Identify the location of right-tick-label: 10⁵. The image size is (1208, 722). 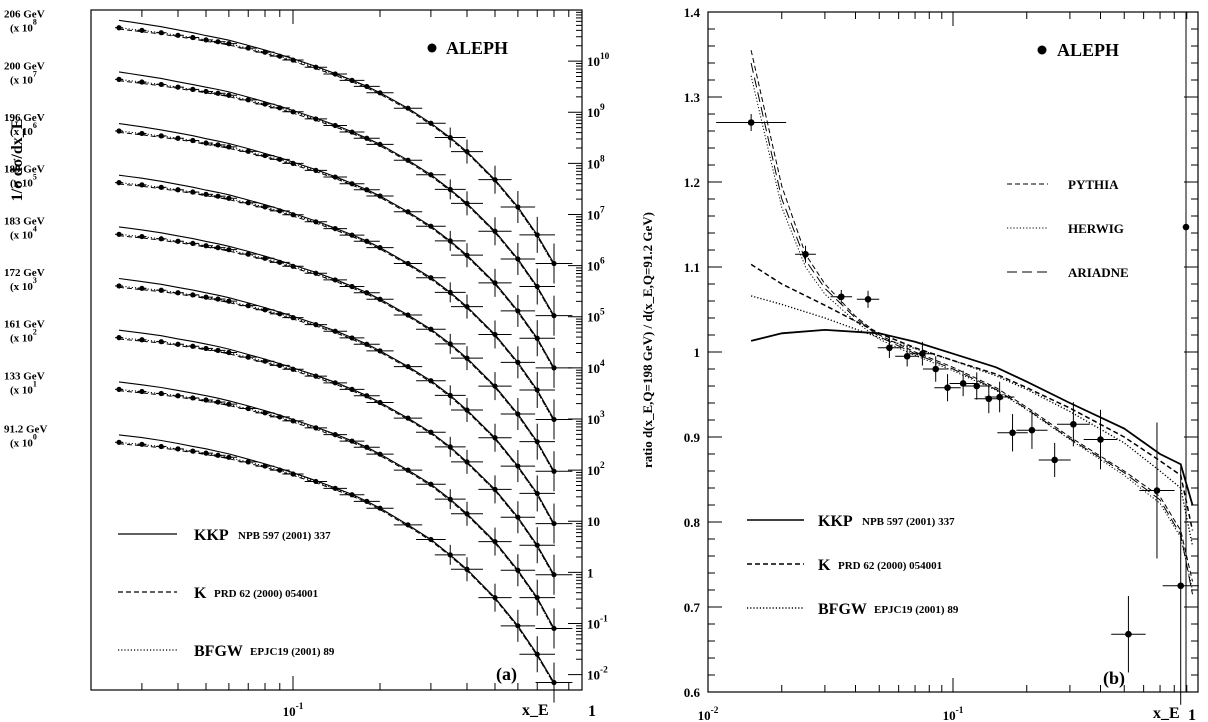
(596, 316).